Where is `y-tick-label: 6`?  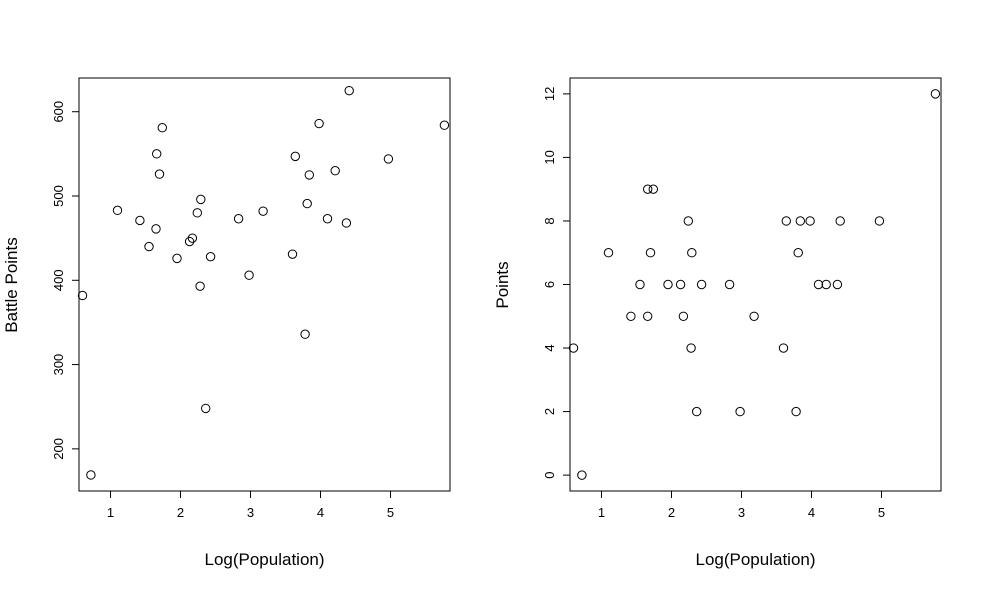 y-tick-label: 6 is located at coordinates (549, 284).